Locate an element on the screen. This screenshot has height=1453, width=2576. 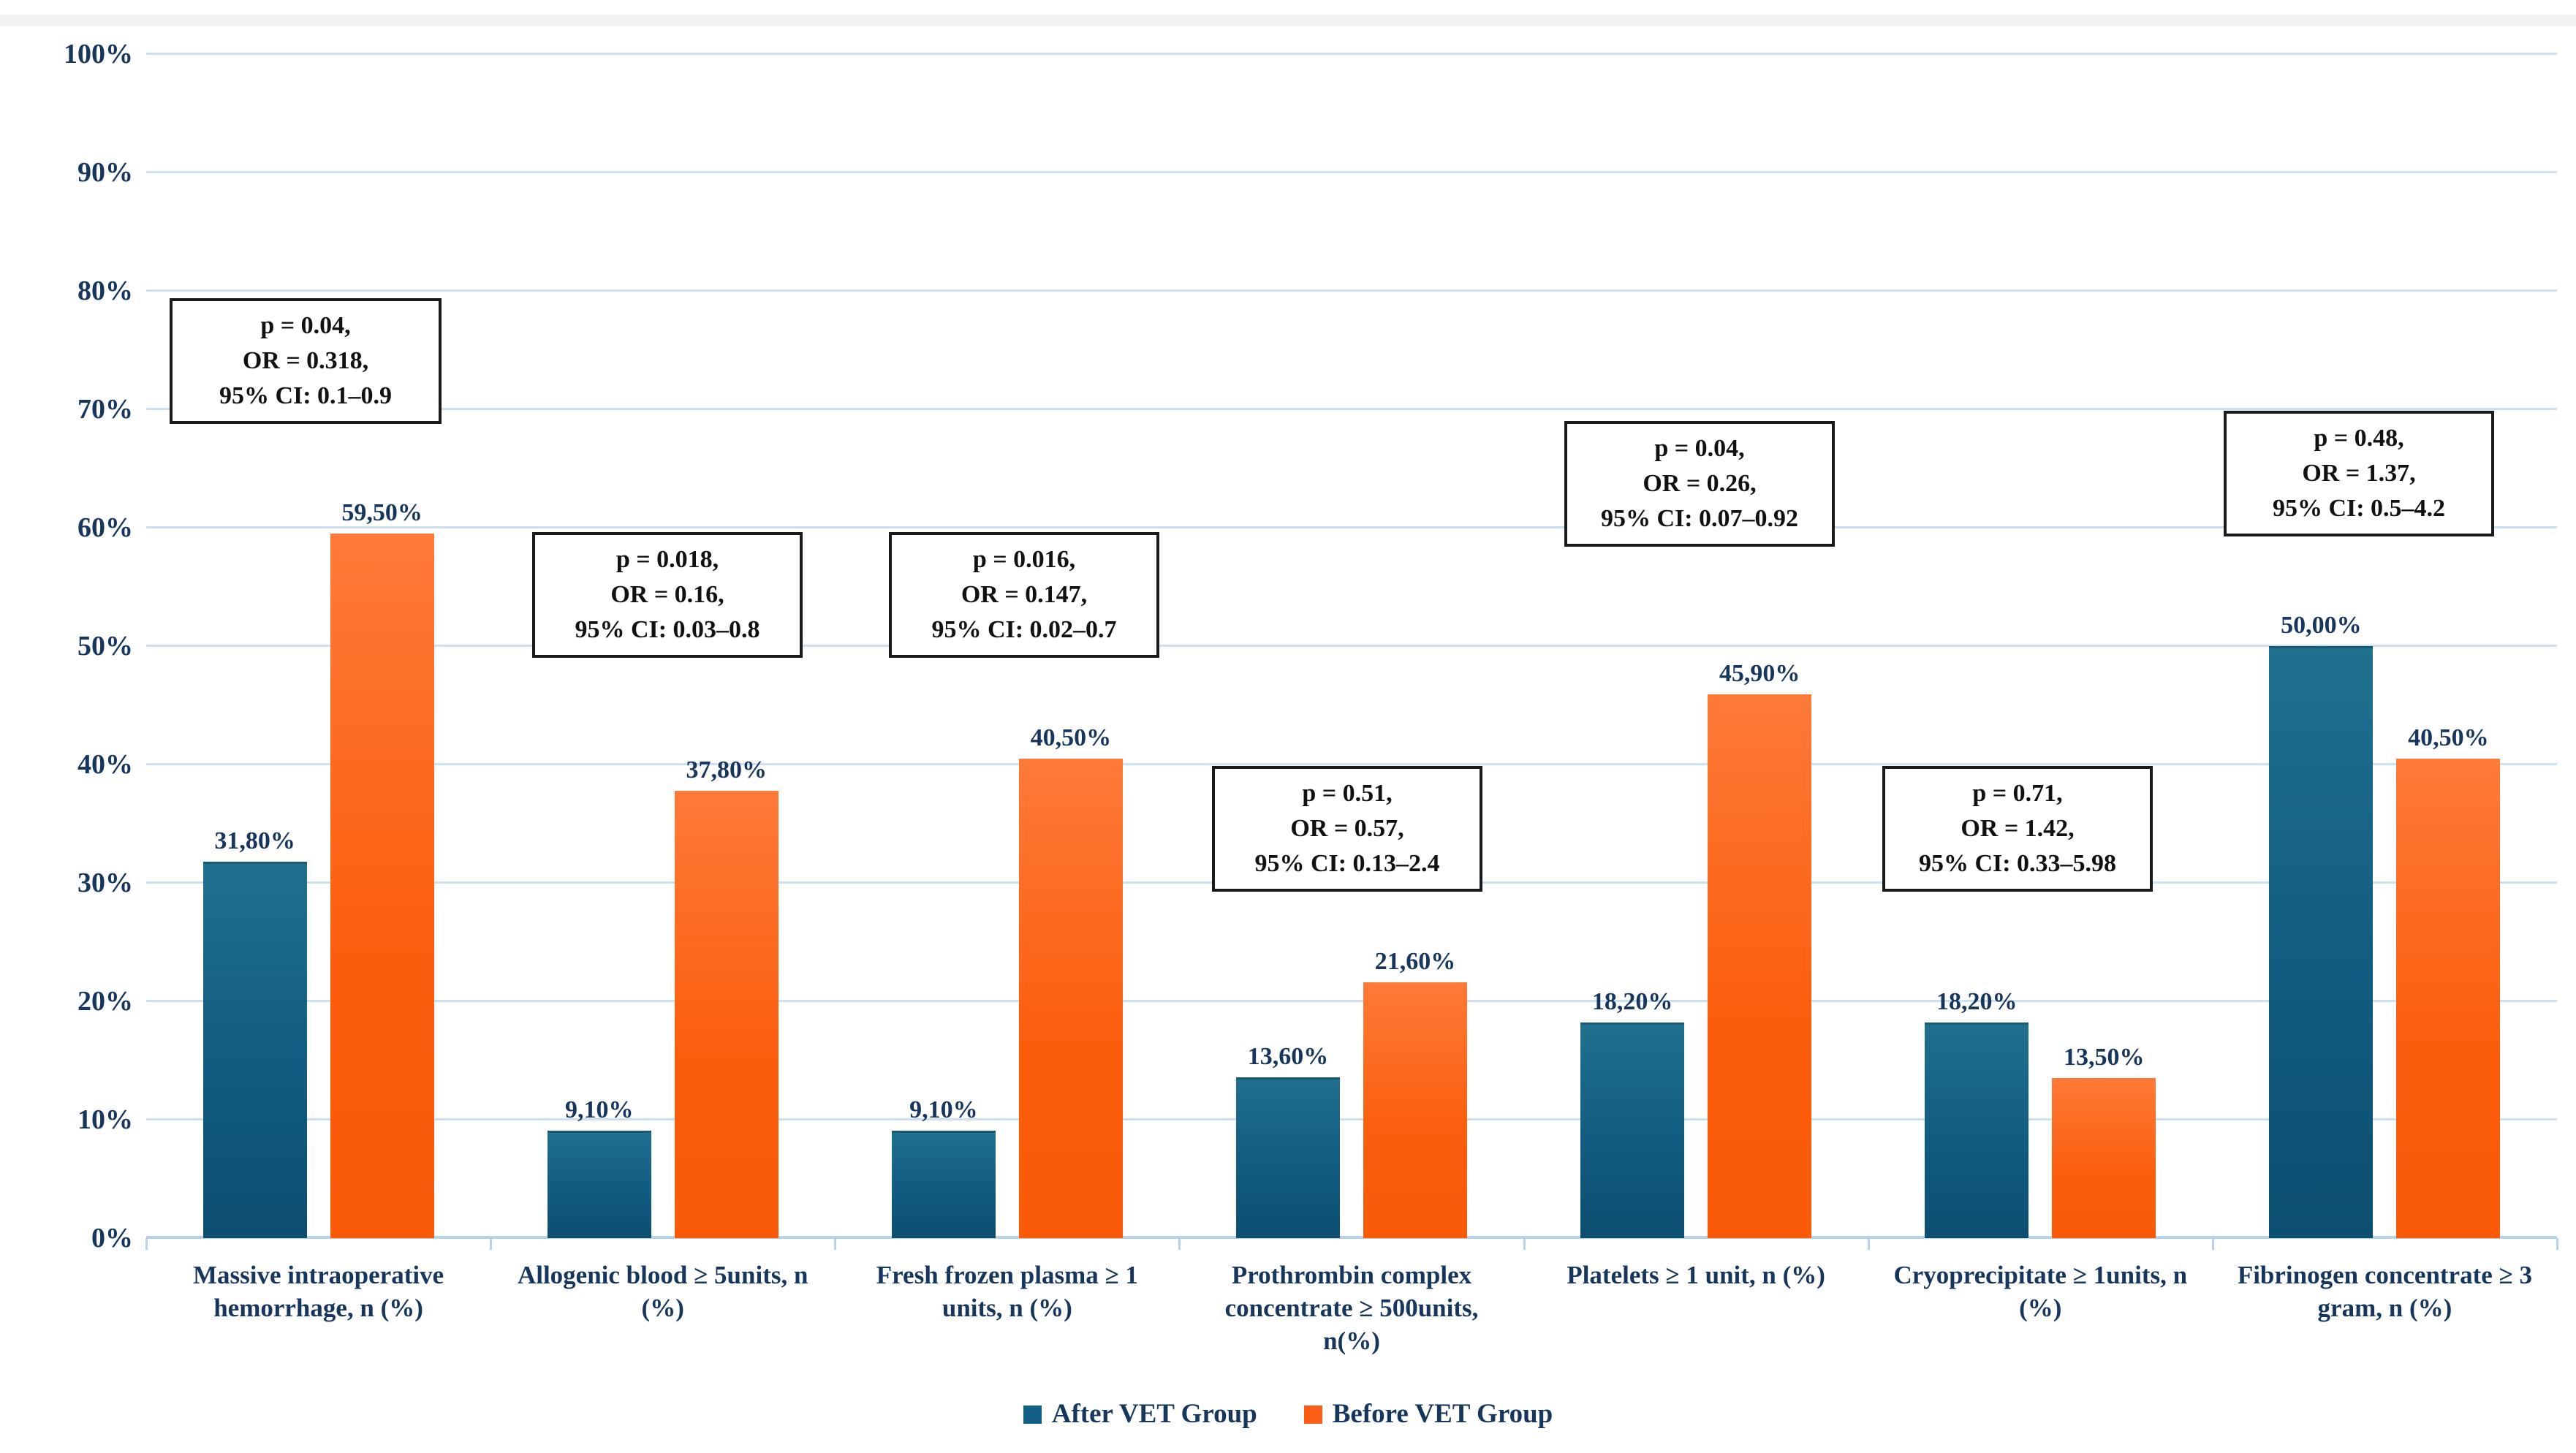
annotation-line: OR = 0.16, is located at coordinates (667, 594).